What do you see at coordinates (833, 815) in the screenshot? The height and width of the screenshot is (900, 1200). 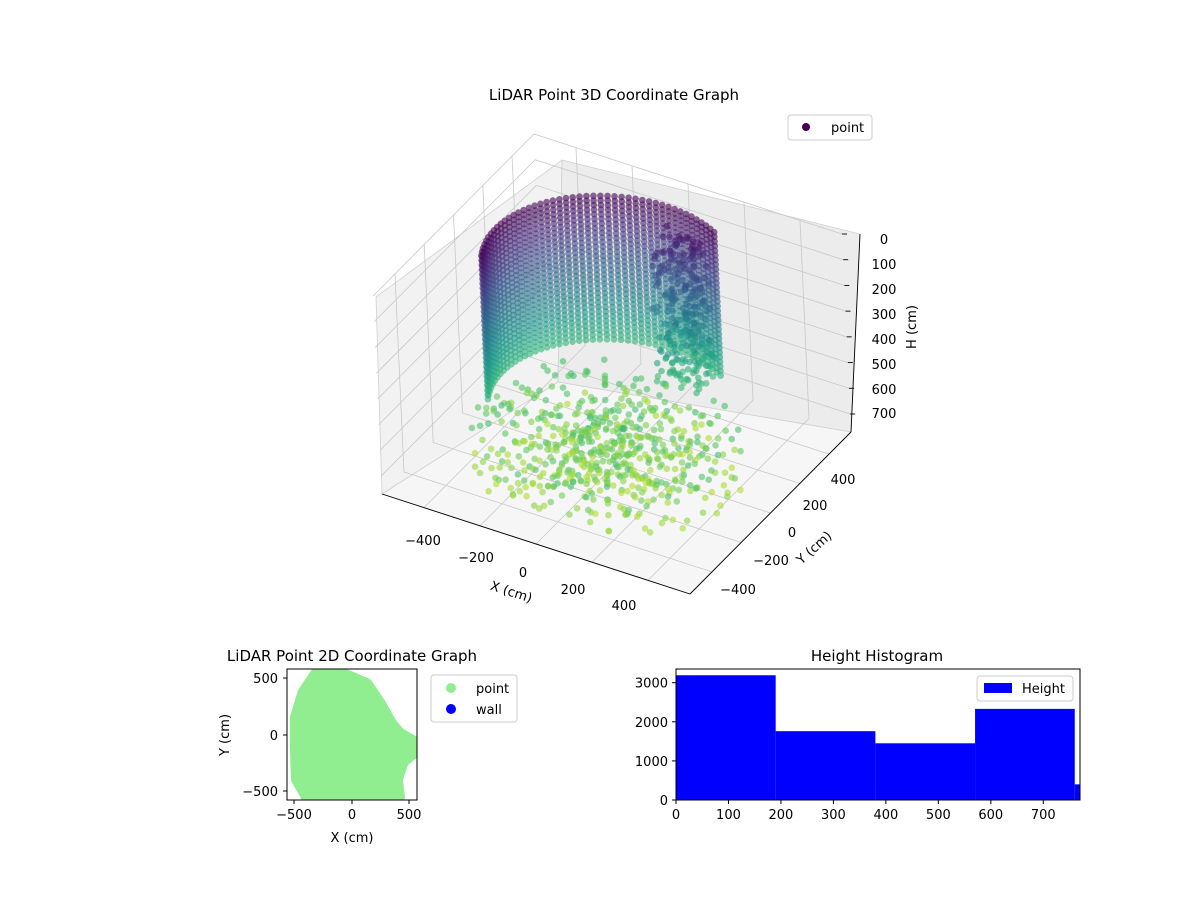 I see `histogram-x-tick: 300` at bounding box center [833, 815].